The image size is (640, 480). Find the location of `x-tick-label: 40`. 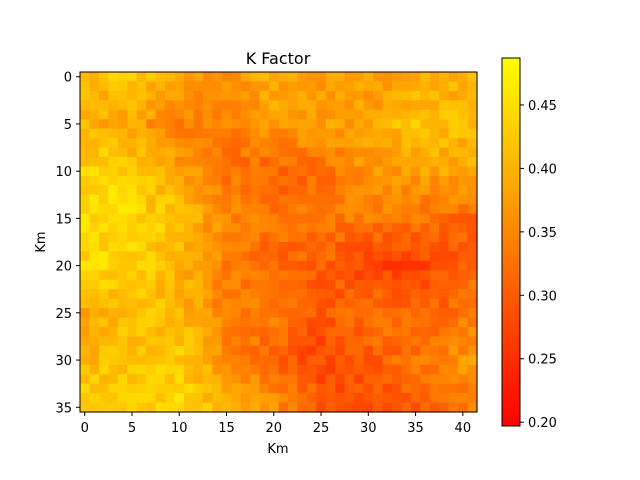

x-tick-label: 40 is located at coordinates (463, 428).